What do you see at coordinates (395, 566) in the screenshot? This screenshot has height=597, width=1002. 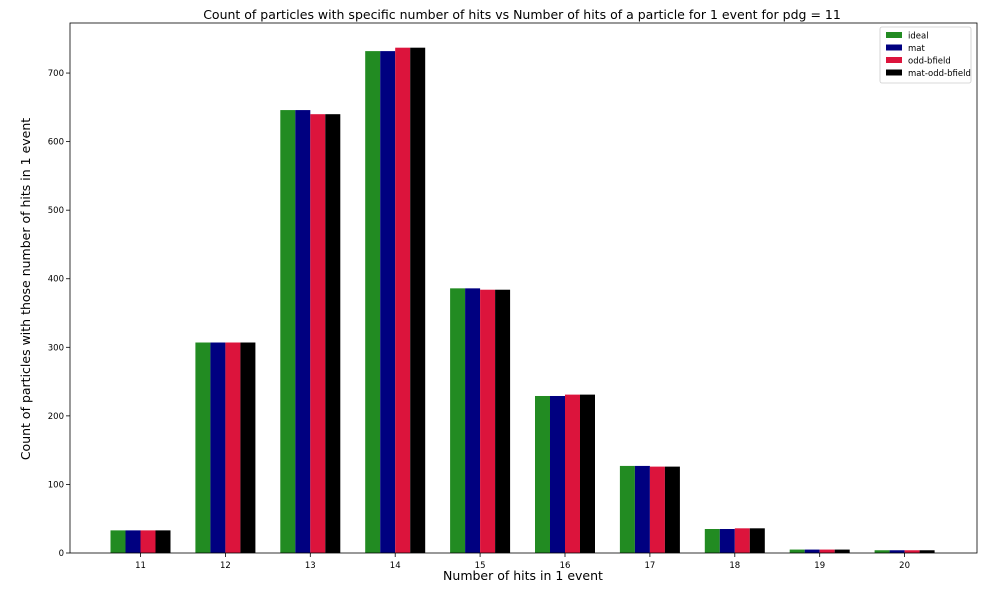 I see `x-tick-label-14: 14` at bounding box center [395, 566].